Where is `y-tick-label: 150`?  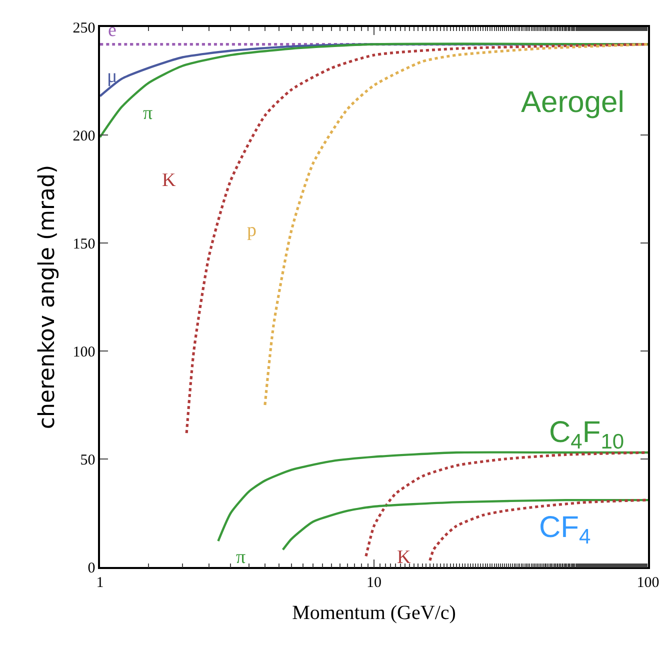
y-tick-label: 150 is located at coordinates (84, 244).